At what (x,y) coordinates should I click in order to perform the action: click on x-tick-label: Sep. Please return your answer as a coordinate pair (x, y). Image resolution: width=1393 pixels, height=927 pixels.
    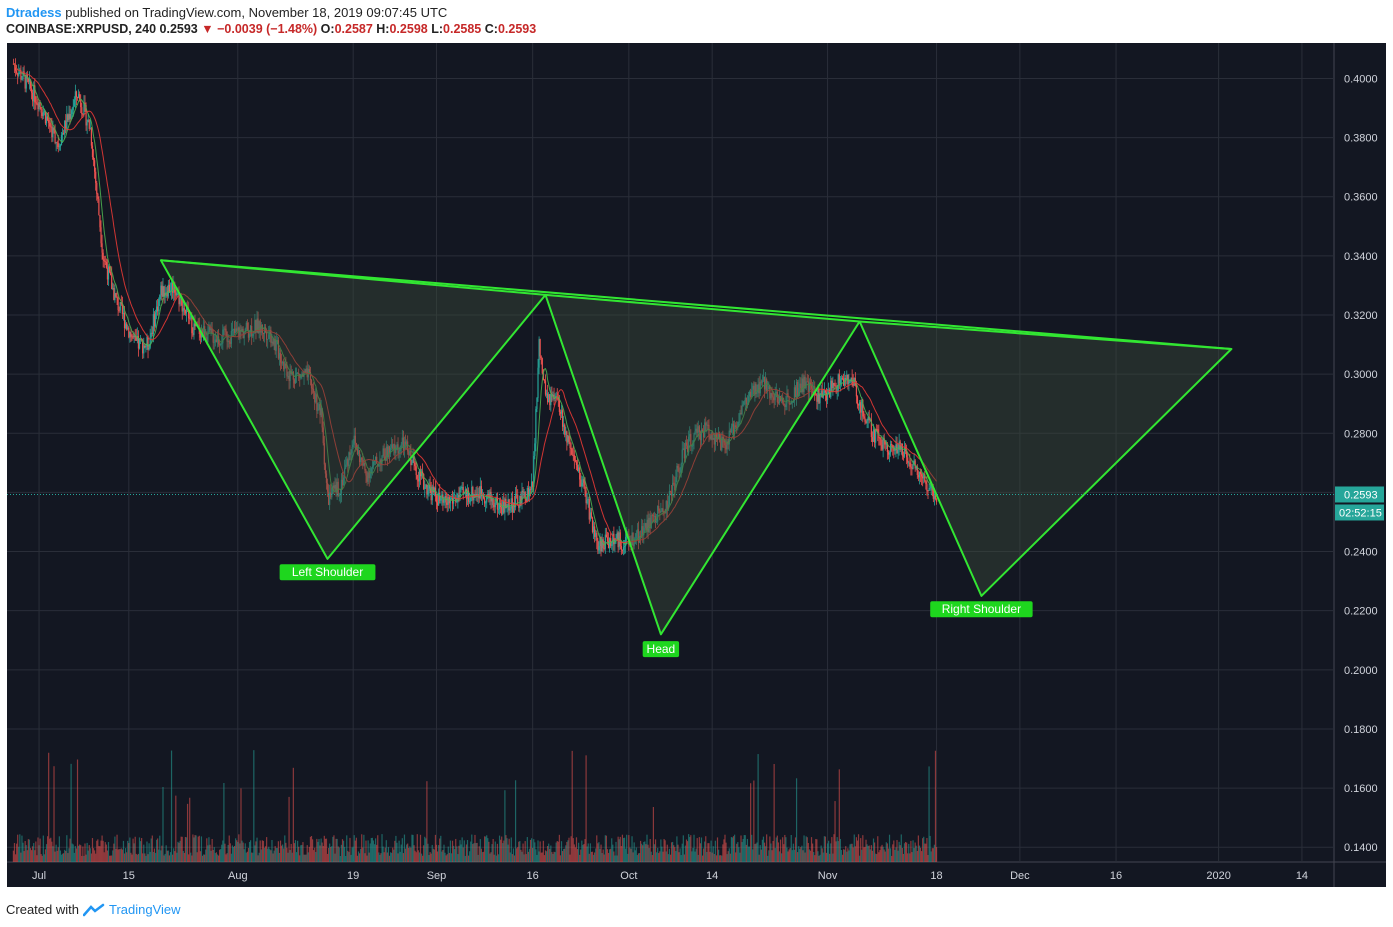
    Looking at the image, I should click on (437, 876).